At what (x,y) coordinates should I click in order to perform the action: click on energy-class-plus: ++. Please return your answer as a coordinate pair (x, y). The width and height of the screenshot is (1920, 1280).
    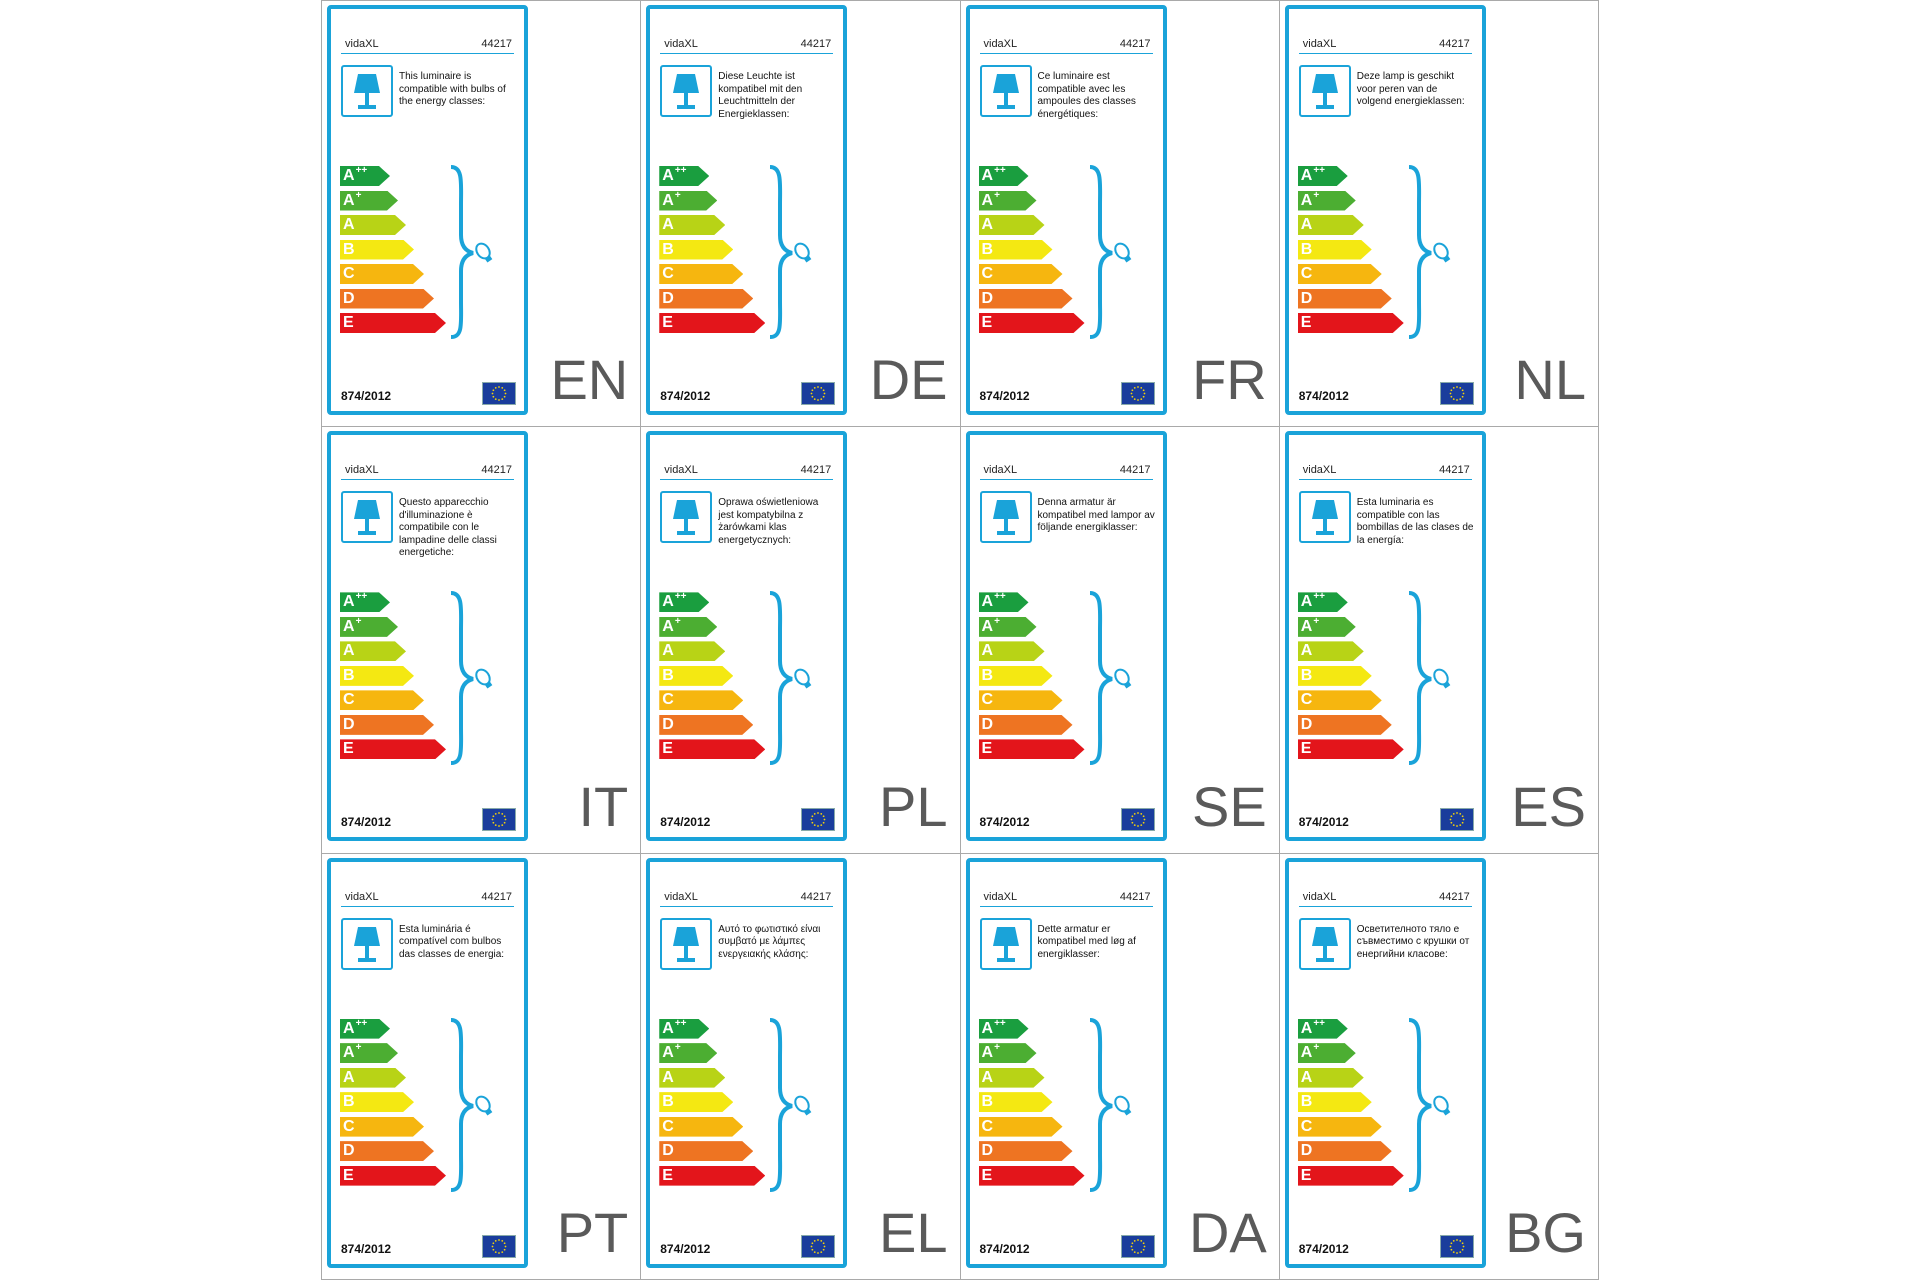
    Looking at the image, I should click on (361, 170).